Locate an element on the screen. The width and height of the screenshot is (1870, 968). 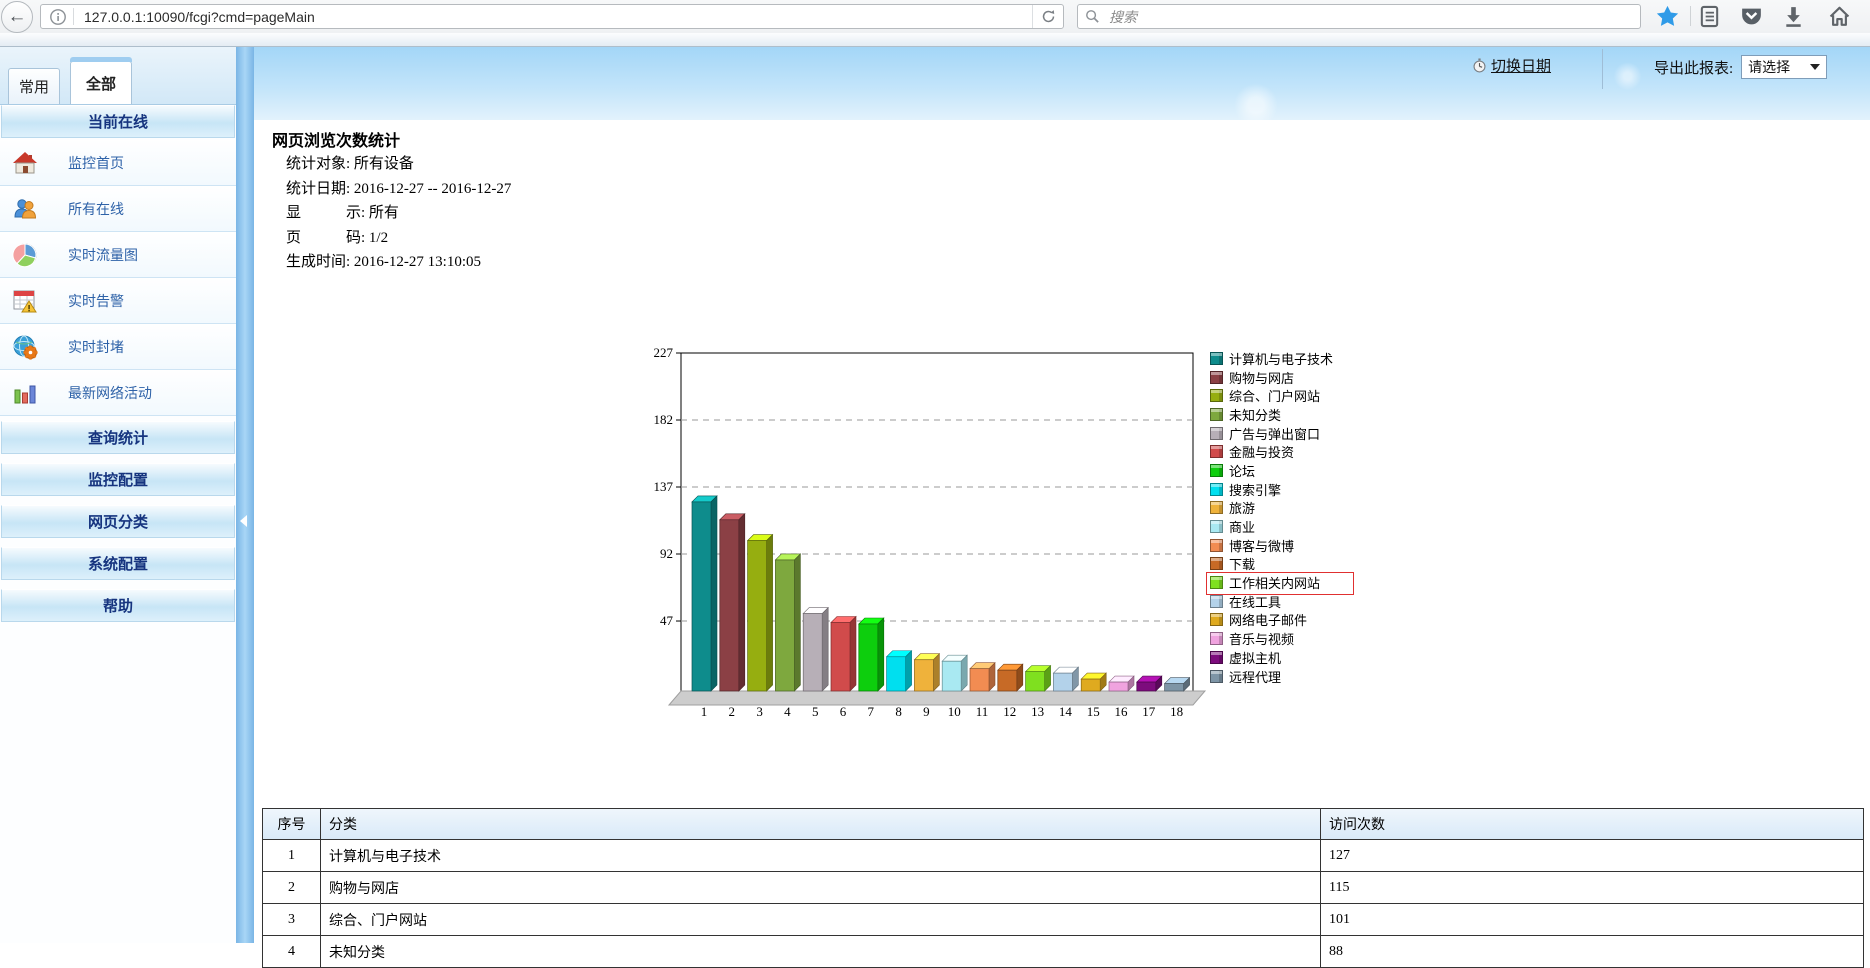
legend-item: 网络电子邮件 is located at coordinates (1295, 620).